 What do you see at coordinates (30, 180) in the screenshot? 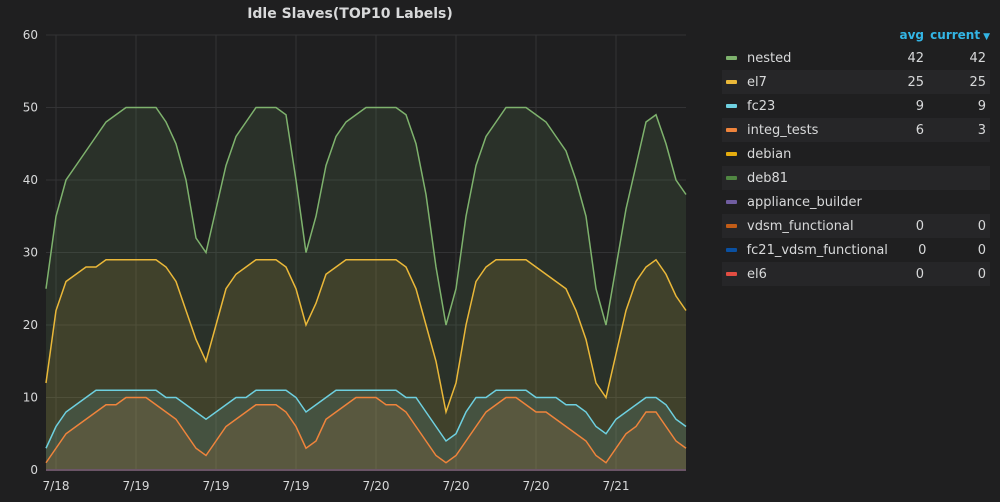
I see `y-tick-label: 40` at bounding box center [30, 180].